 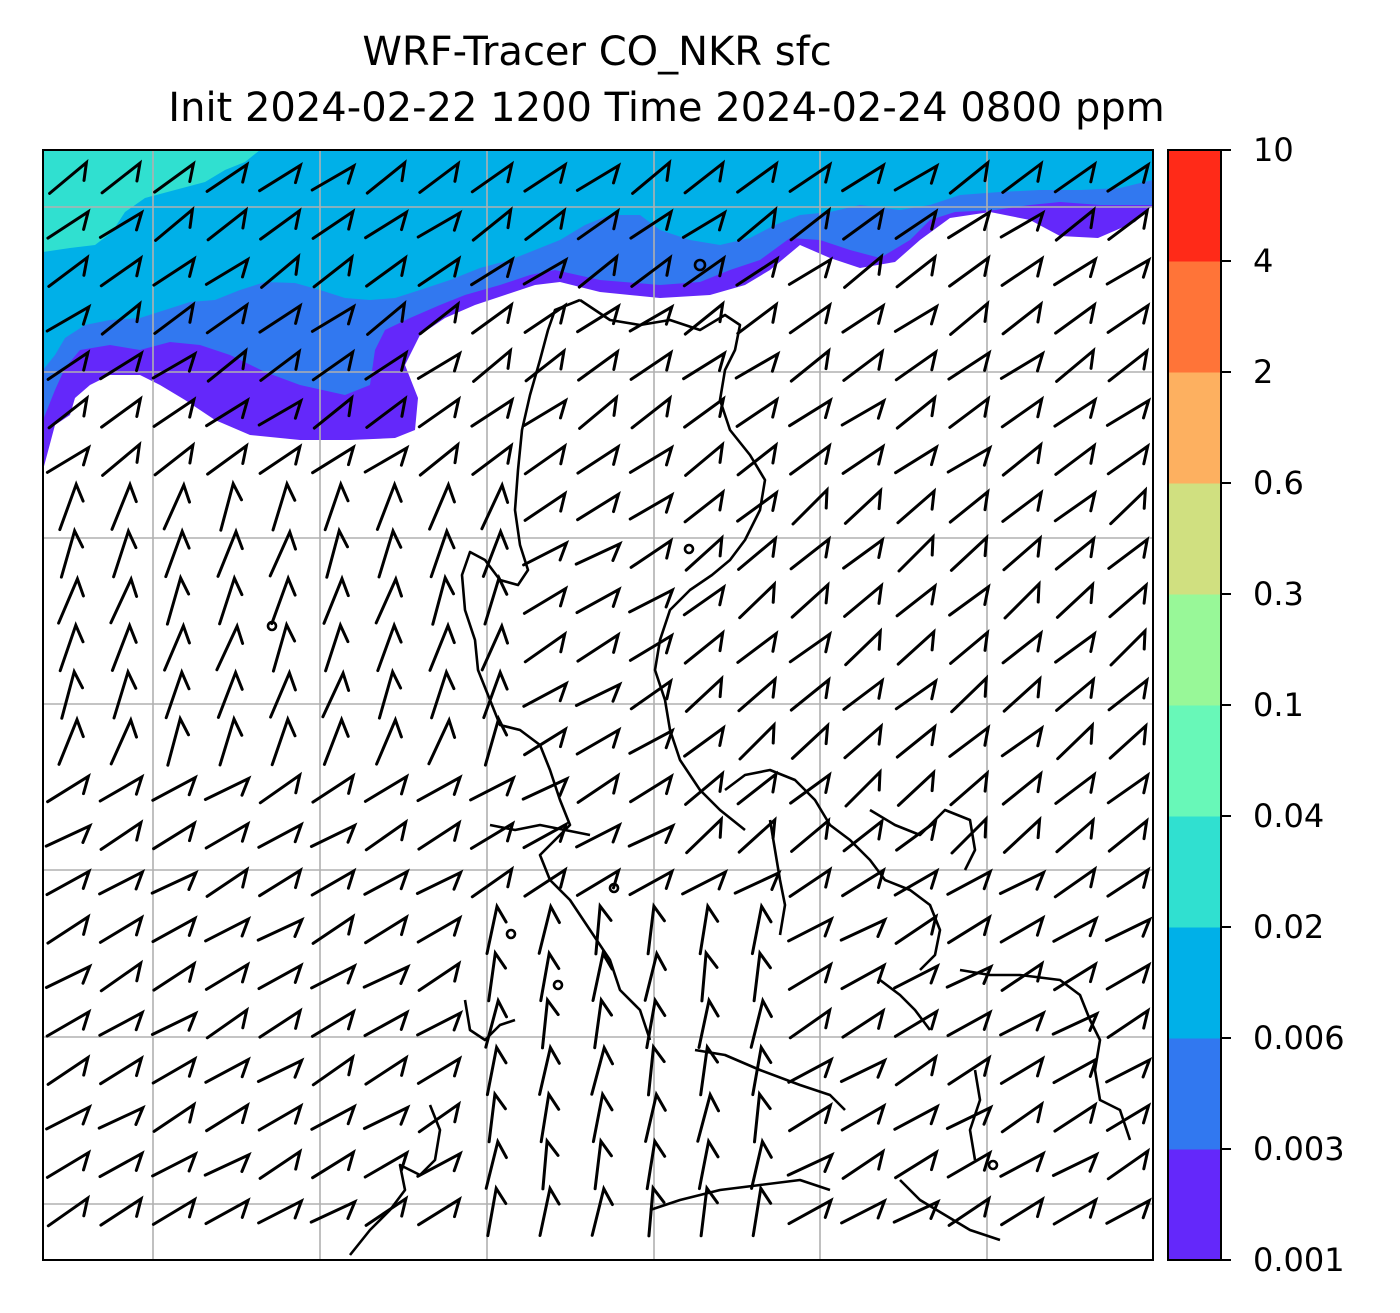 What do you see at coordinates (1278, 483) in the screenshot?
I see `colorbar-tick-label: 0.6` at bounding box center [1278, 483].